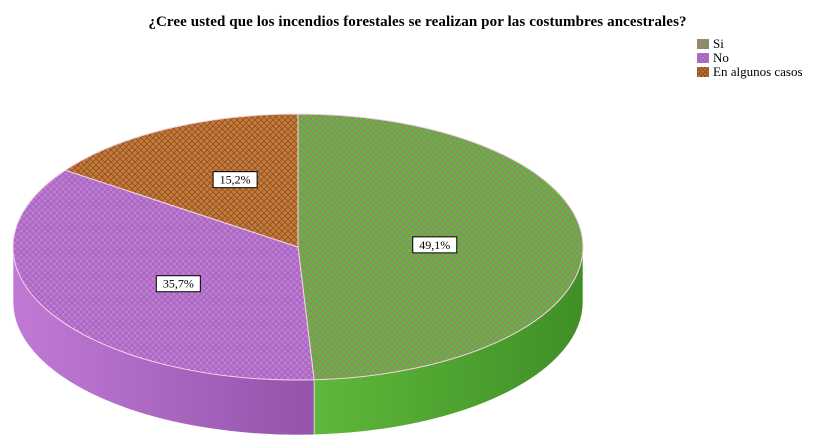  I want to click on legend-item-si: Si, so click(750, 44).